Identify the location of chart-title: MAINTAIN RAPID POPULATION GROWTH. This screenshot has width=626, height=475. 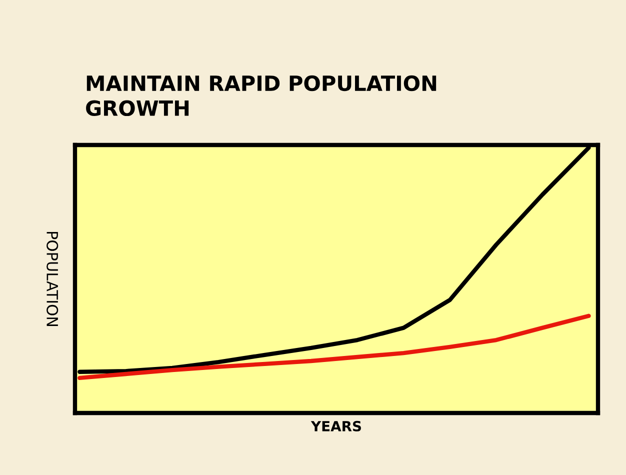
(261, 95).